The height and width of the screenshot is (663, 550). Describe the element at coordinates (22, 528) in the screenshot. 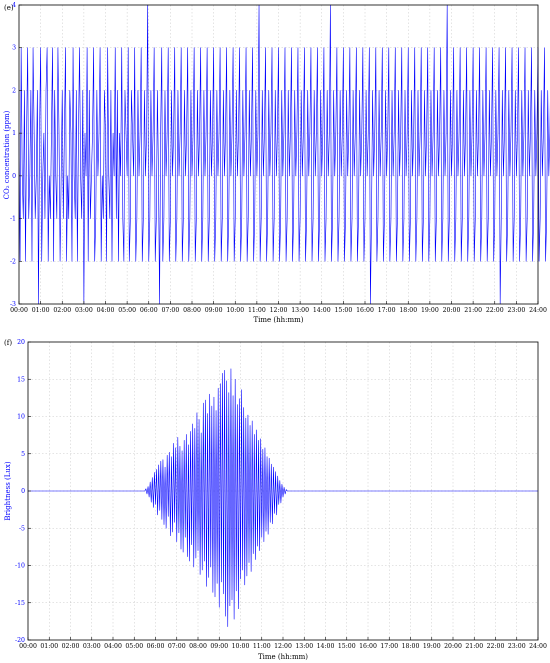

I see `y-tick-label: -5` at that location.